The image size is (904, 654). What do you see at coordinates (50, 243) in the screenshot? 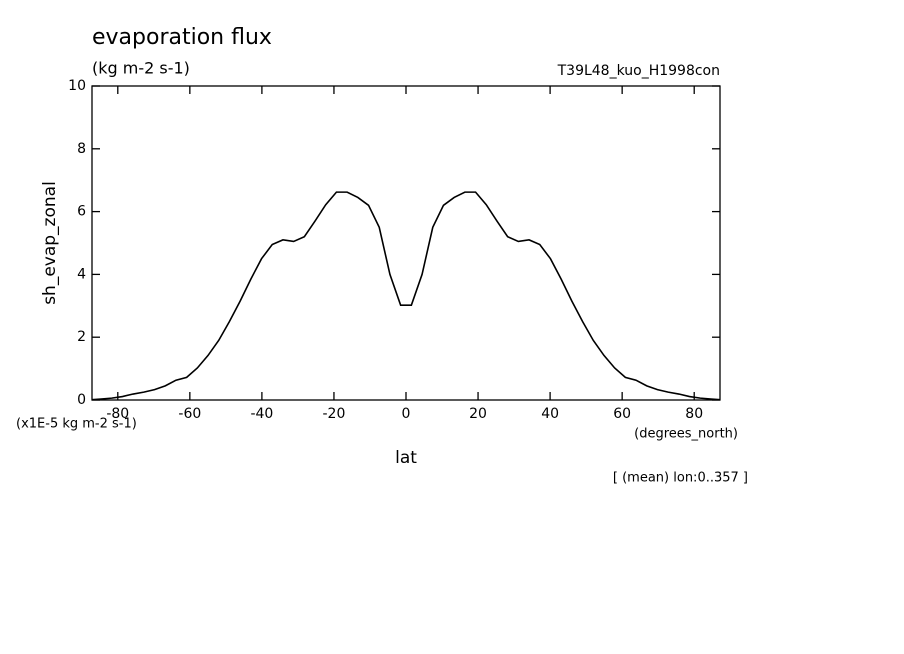
I see `y-axis-label: sh_evap_zonal` at bounding box center [50, 243].